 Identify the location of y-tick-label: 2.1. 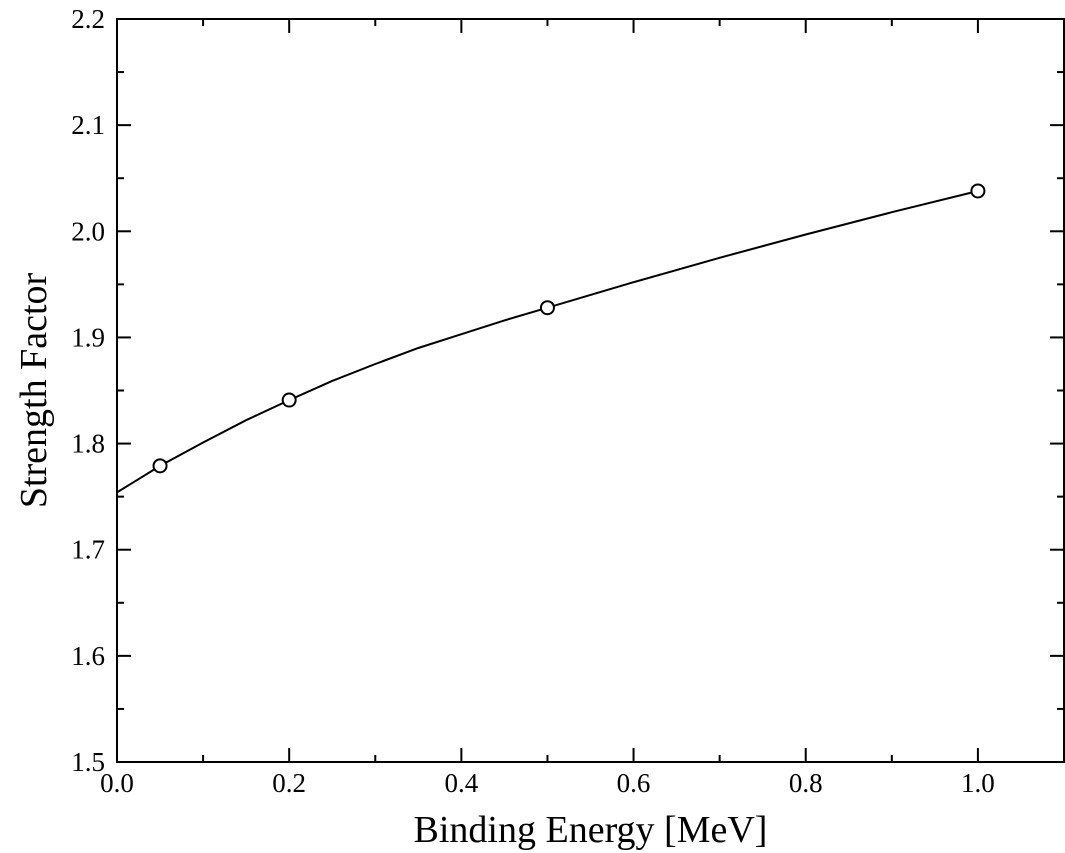
(88, 125).